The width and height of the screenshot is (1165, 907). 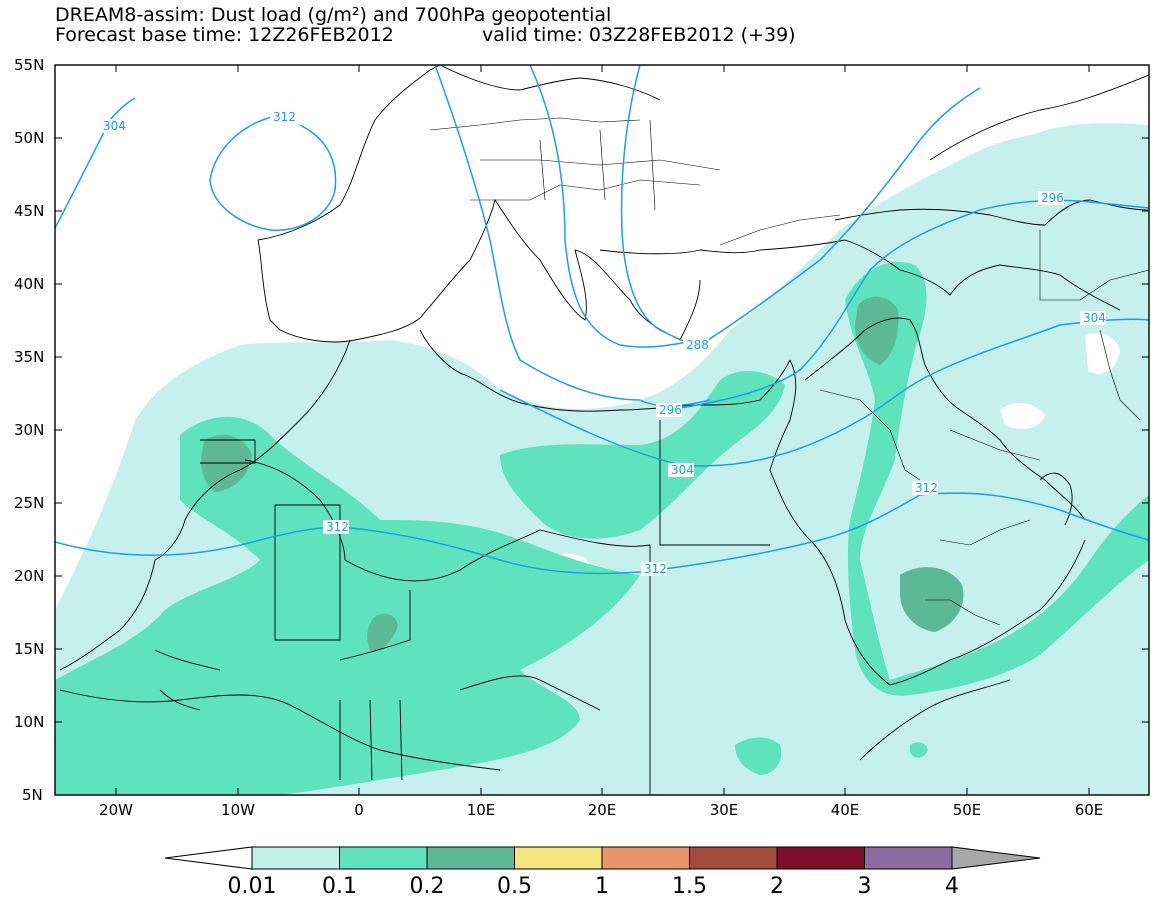 I want to click on lat-label: 25N, so click(x=29, y=503).